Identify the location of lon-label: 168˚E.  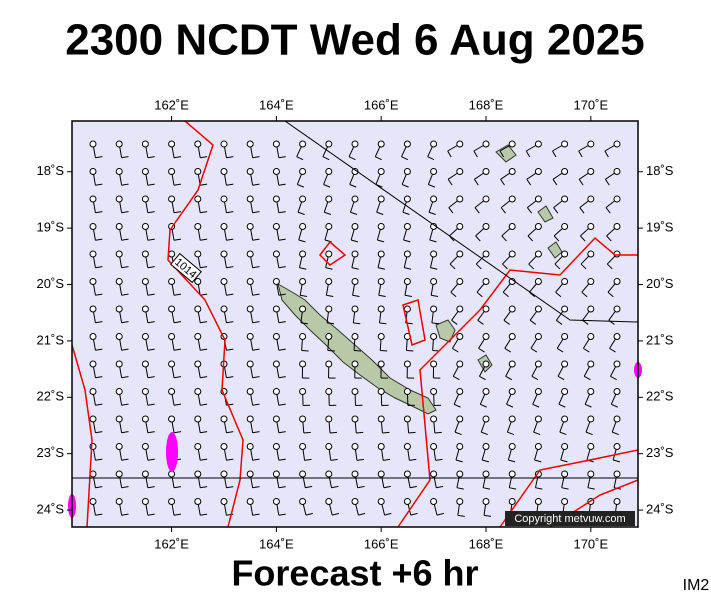
(486, 104).